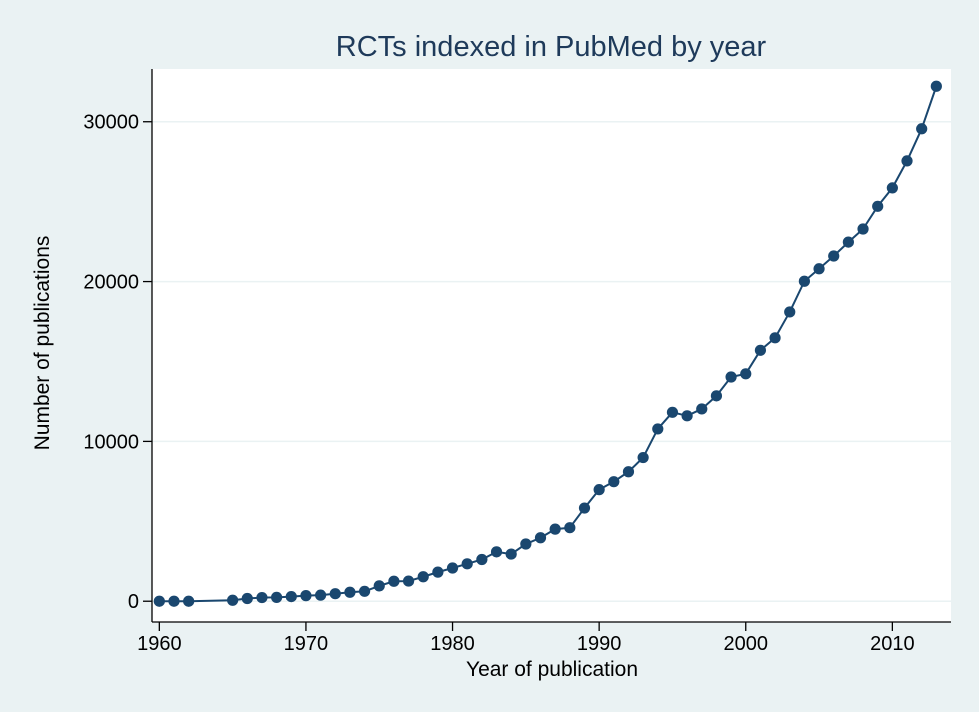 The width and height of the screenshot is (979, 712). I want to click on x-tick-label: 1960, so click(159, 644).